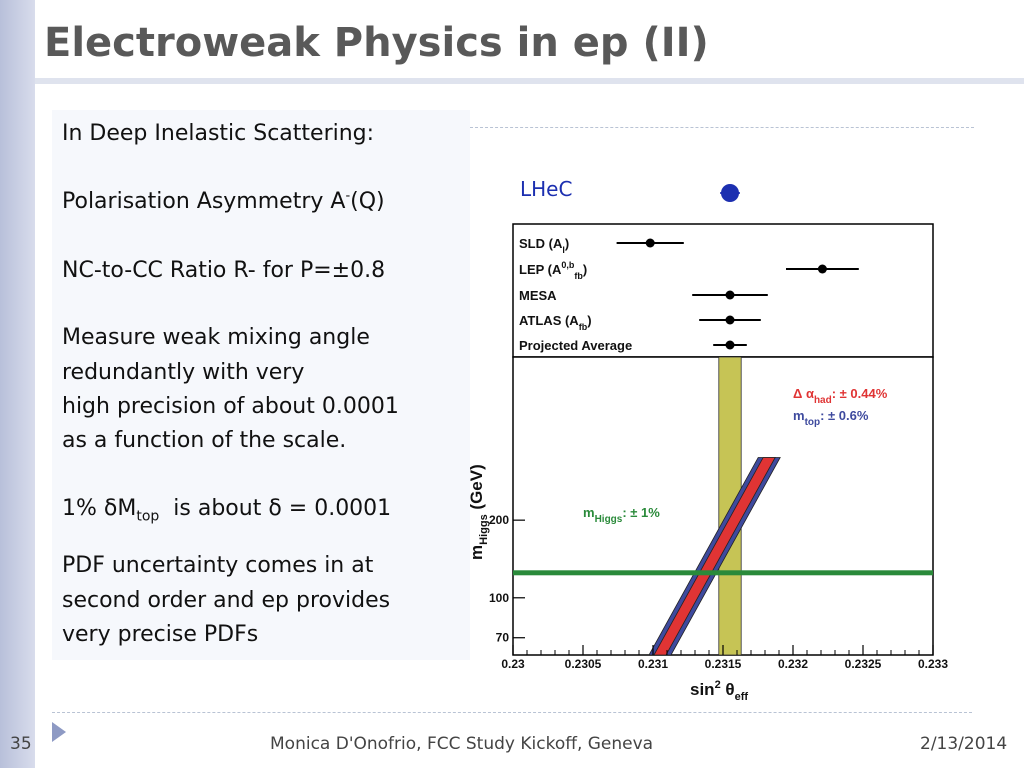 The height and width of the screenshot is (768, 1024). Describe the element at coordinates (723, 664) in the screenshot. I see `x-tick-label: 0.2315` at that location.